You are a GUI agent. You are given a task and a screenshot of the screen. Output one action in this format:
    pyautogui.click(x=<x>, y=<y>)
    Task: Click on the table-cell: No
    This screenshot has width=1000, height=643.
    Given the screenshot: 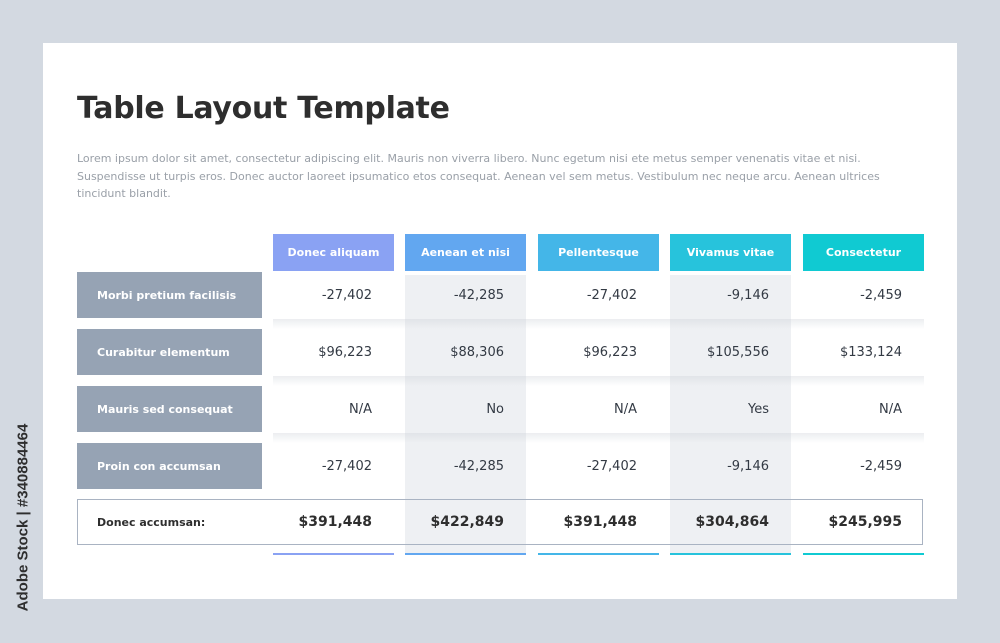 What is the action you would take?
    pyautogui.click(x=495, y=409)
    